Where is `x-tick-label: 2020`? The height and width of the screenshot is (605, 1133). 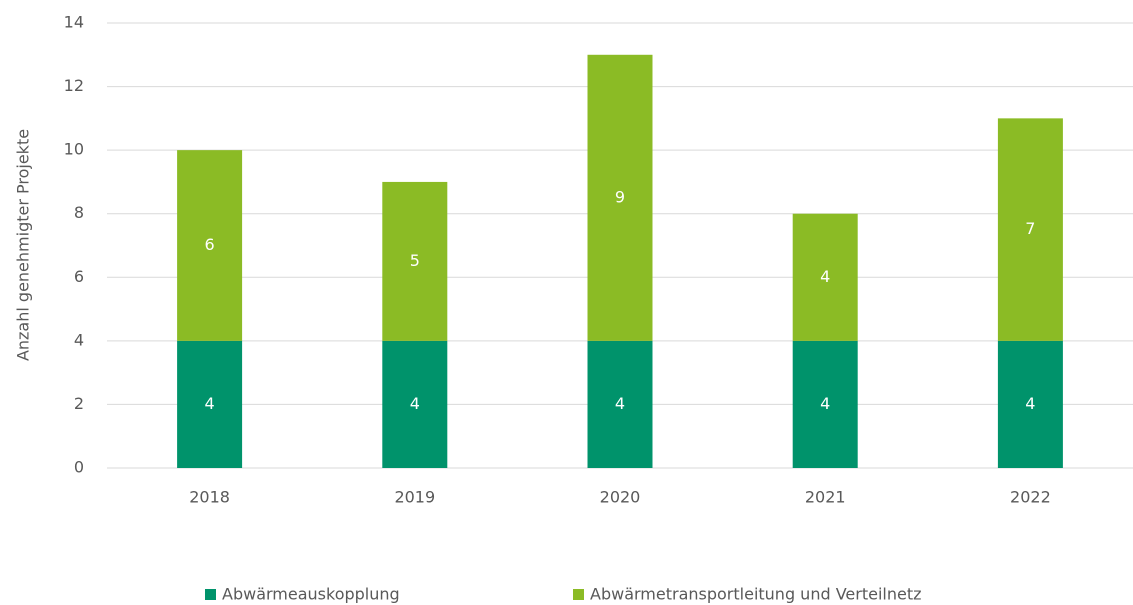 x-tick-label: 2020 is located at coordinates (620, 497).